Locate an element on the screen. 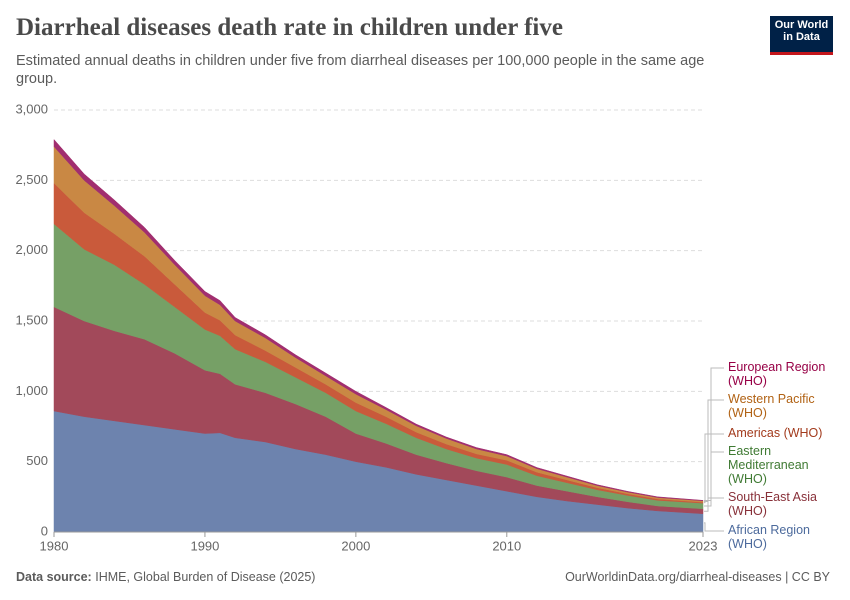  y-tick-label: 3,000 is located at coordinates (31, 108).